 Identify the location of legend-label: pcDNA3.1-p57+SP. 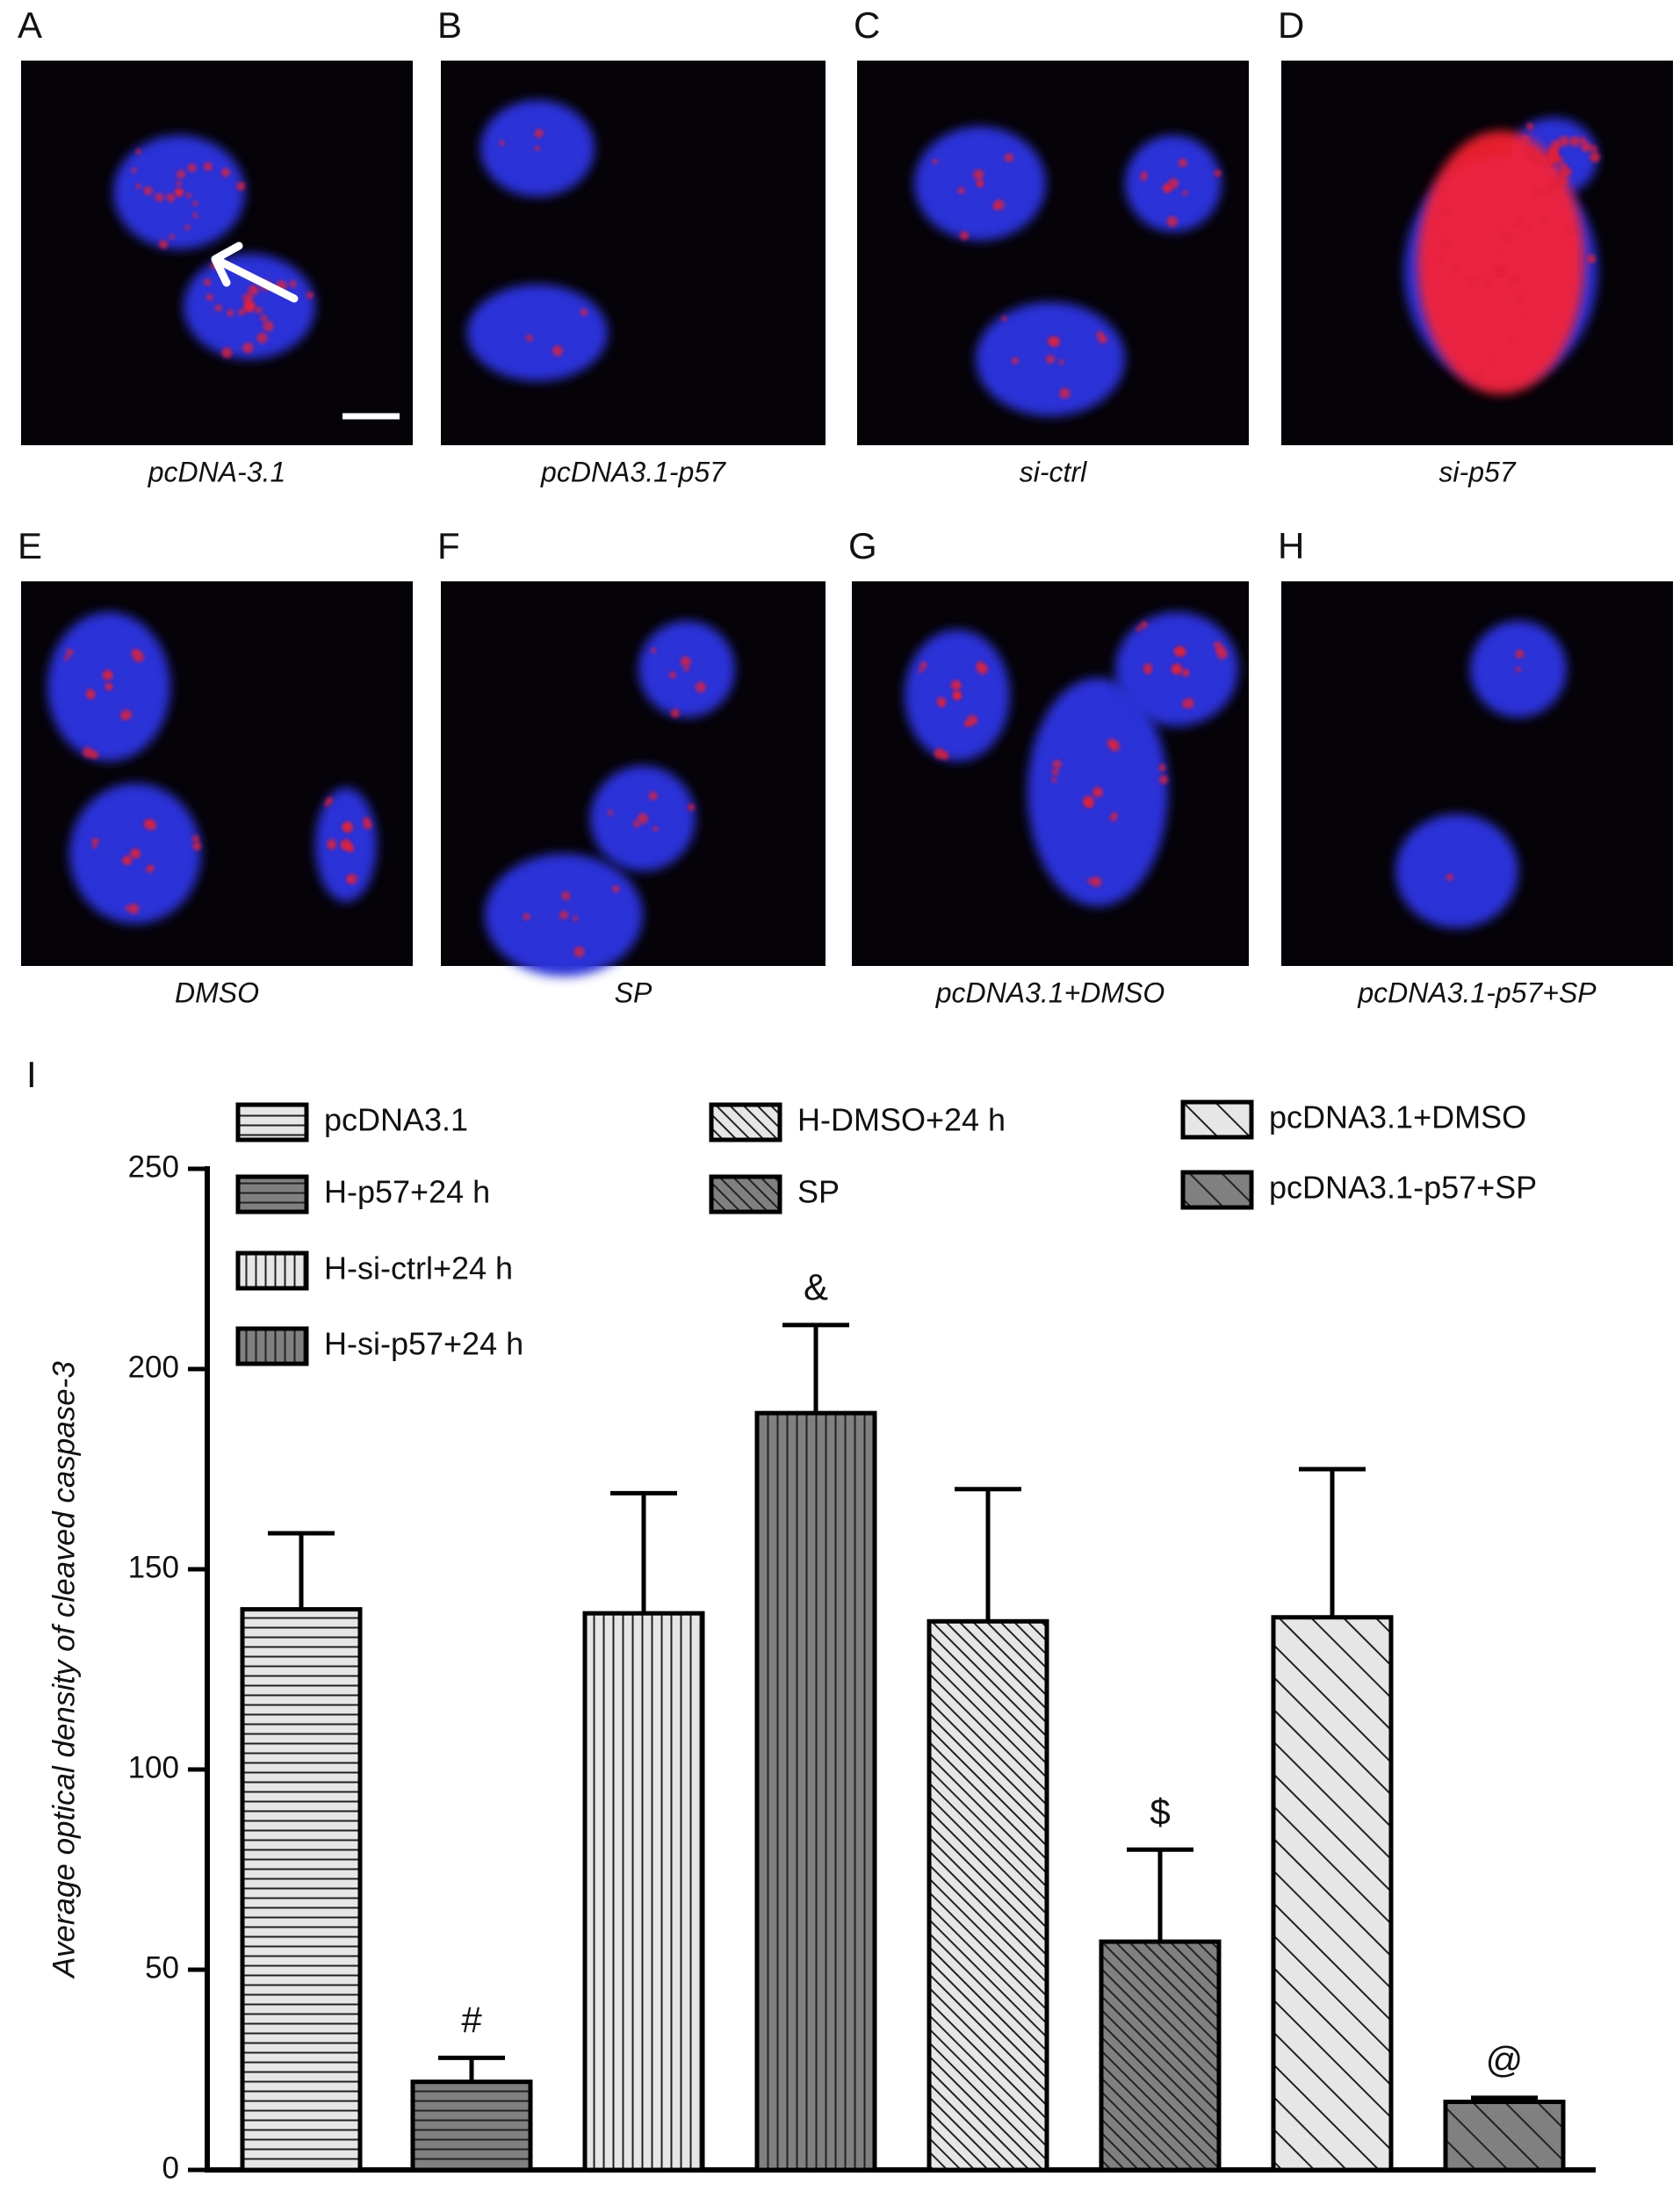
(1403, 1188).